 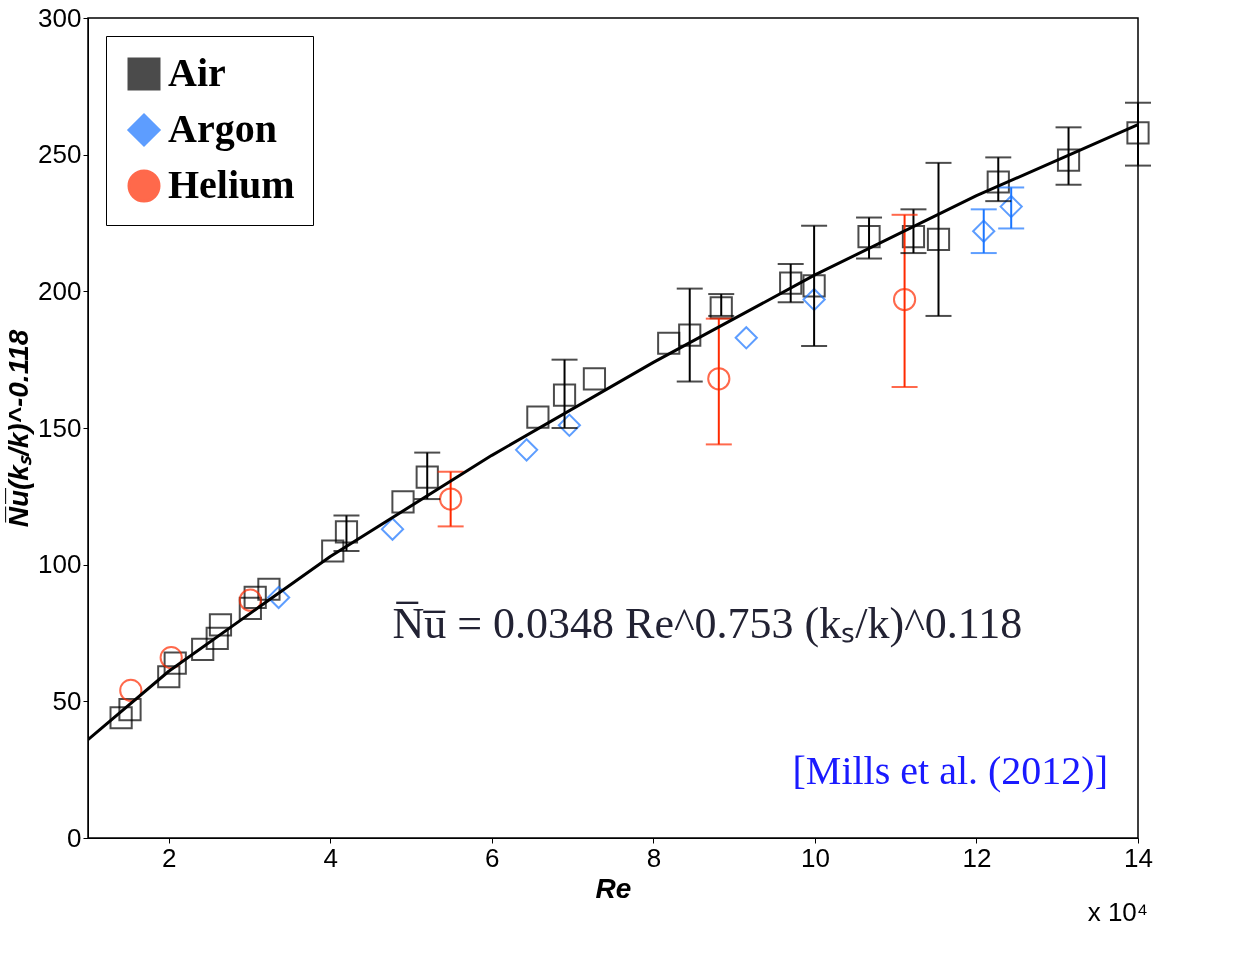 I want to click on x-tick-label: 6, so click(x=492, y=857).